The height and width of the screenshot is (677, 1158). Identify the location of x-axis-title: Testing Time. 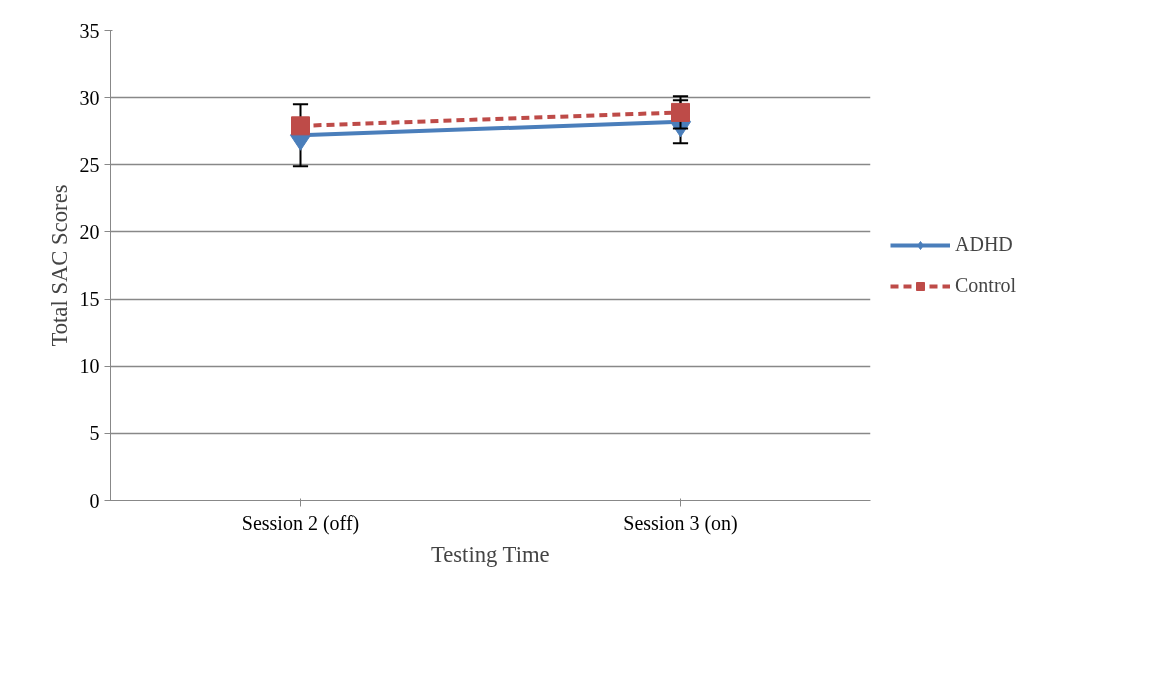
(490, 554).